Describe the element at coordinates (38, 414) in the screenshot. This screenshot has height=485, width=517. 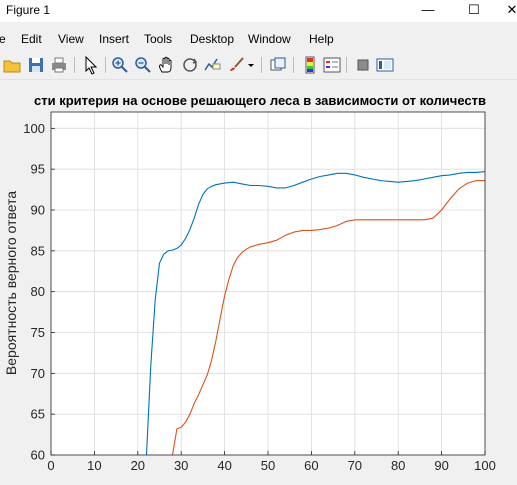
I see `y-tick-label: 65` at that location.